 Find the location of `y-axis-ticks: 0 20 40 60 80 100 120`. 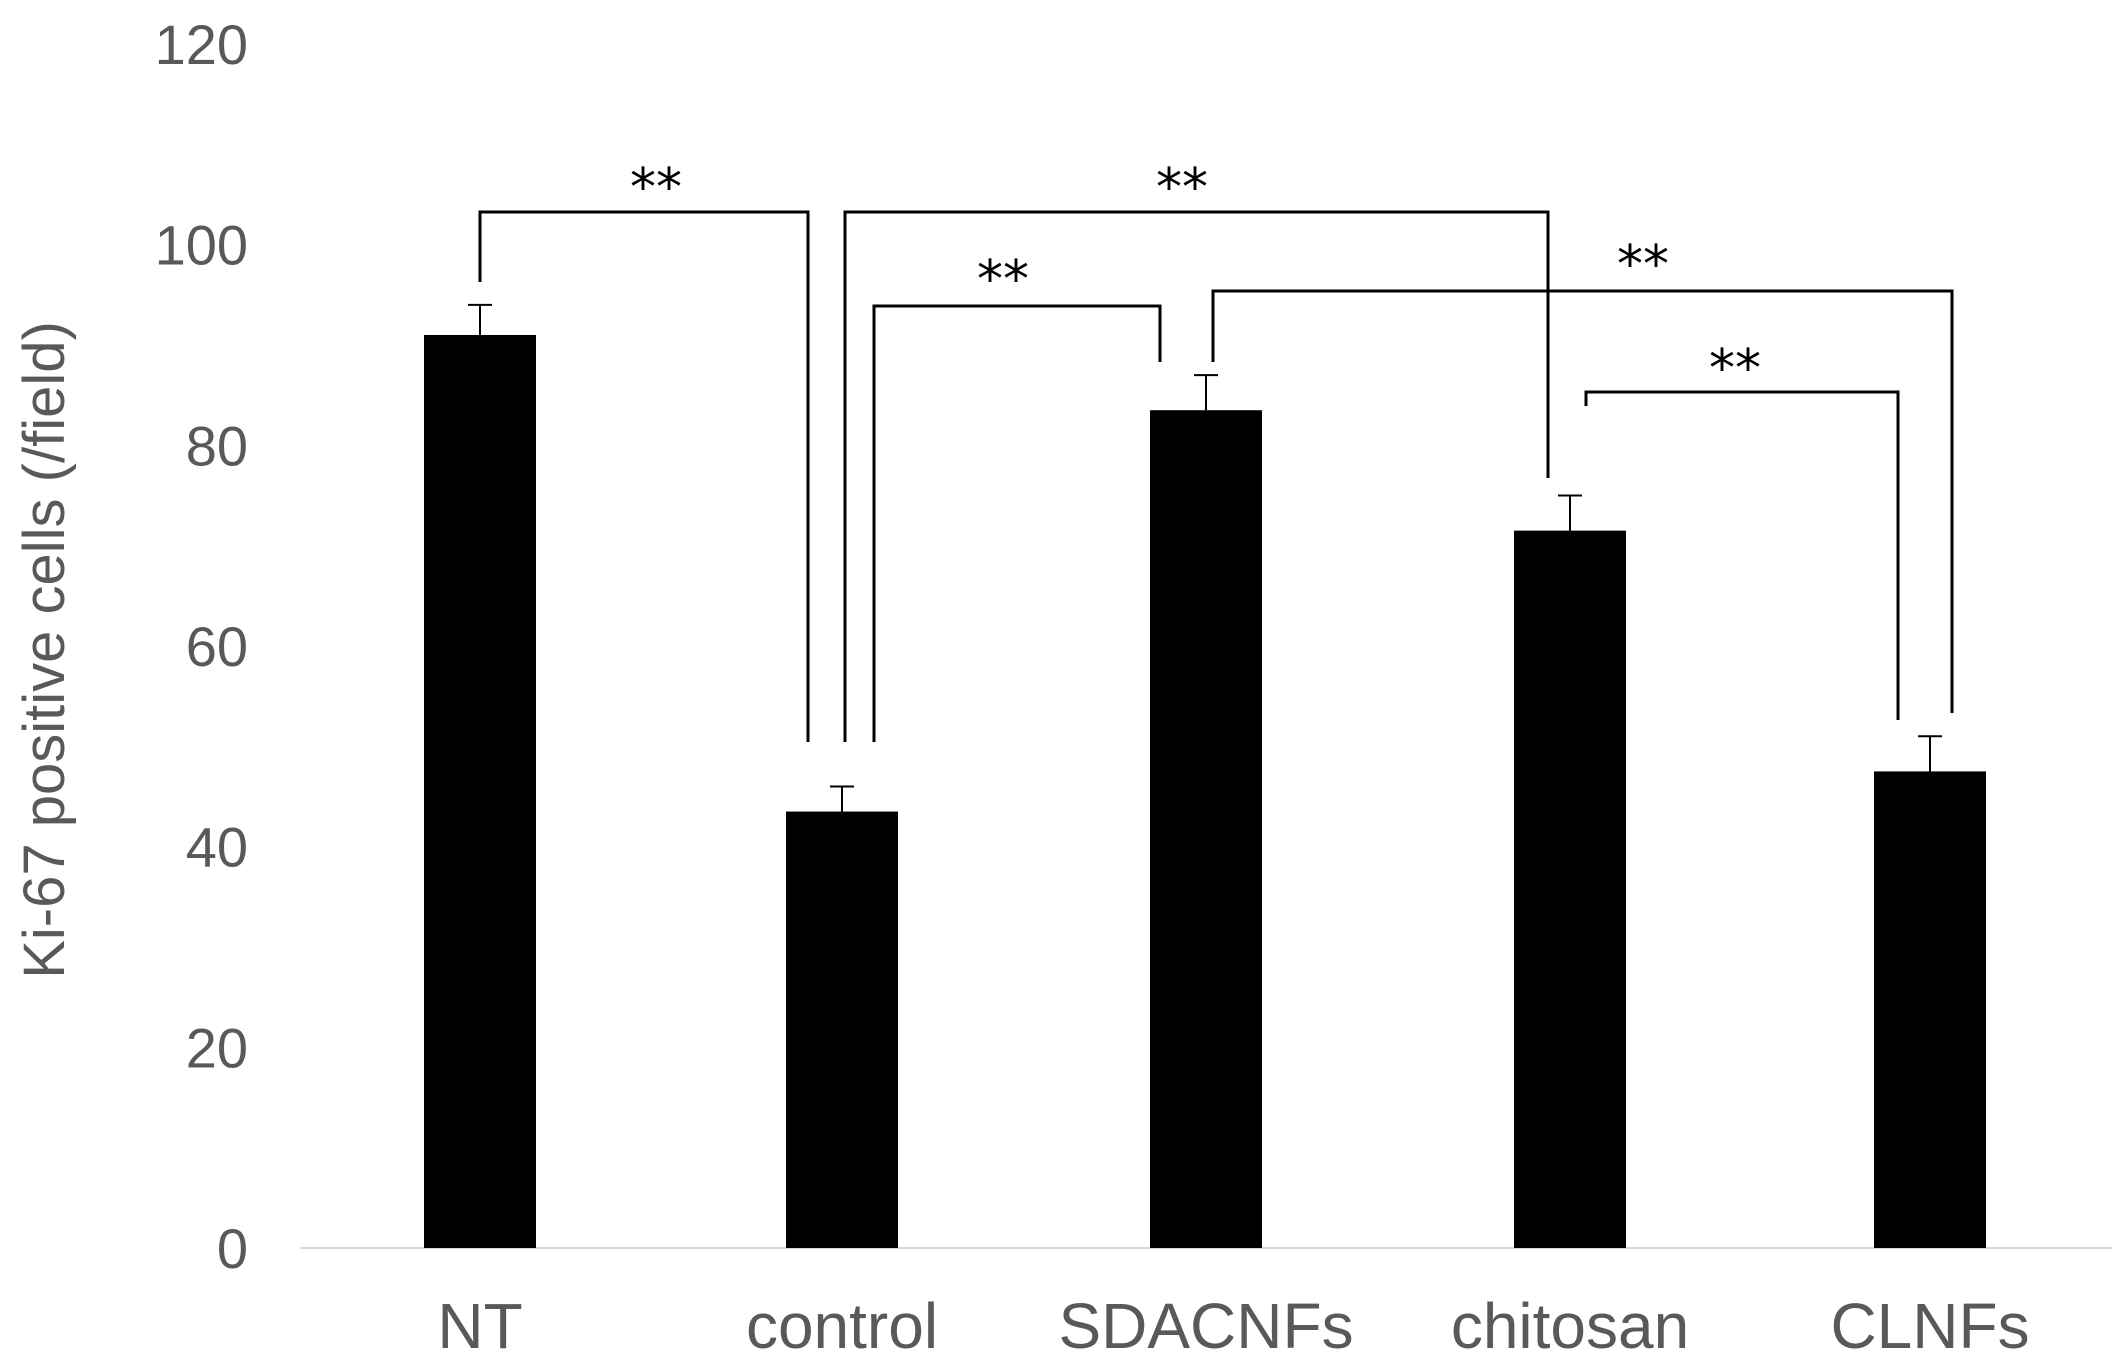

y-axis-ticks: 0 20 40 60 80 100 120 is located at coordinates (201, 646).